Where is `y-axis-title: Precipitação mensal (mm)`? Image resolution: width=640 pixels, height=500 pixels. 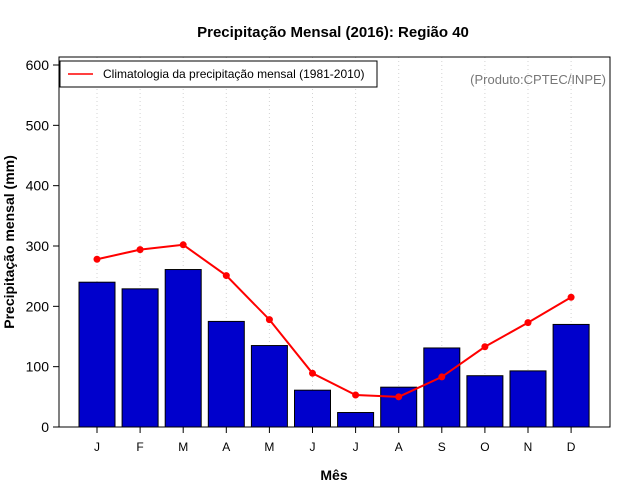 y-axis-title: Precipitação mensal (mm) is located at coordinates (9, 242).